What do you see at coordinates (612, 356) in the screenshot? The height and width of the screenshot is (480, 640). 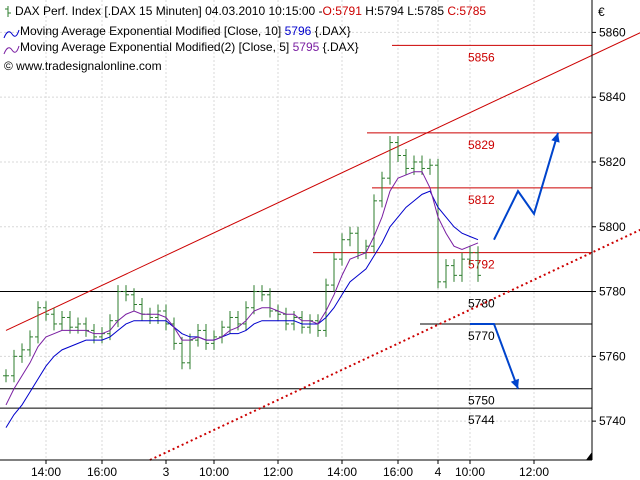 I see `y-tick-label: 5760` at bounding box center [612, 356].